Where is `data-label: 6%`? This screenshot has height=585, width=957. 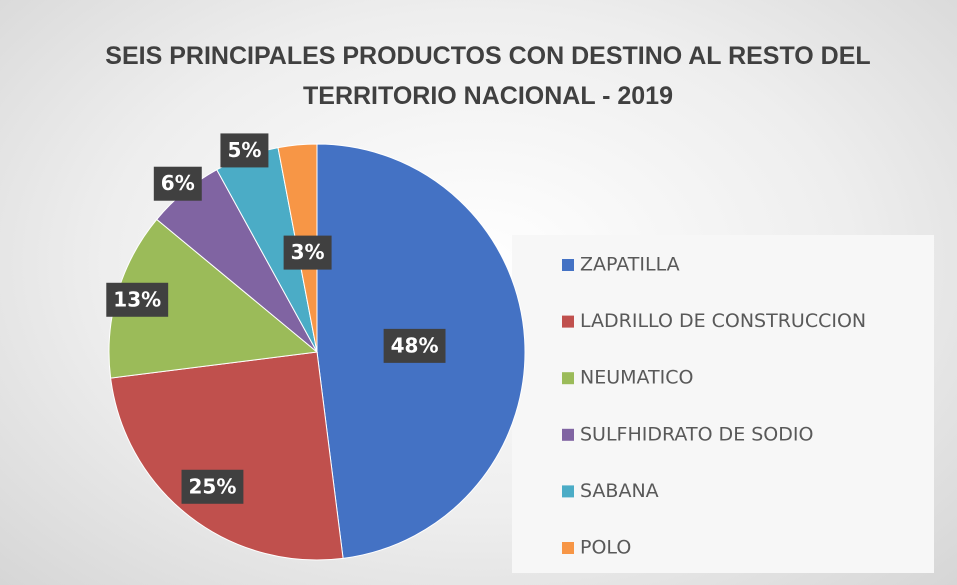 data-label: 6% is located at coordinates (177, 183).